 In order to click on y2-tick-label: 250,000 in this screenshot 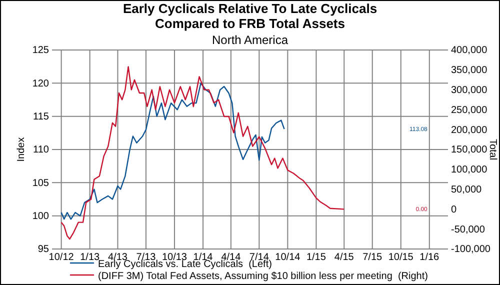, I will do `click(469, 110)`.